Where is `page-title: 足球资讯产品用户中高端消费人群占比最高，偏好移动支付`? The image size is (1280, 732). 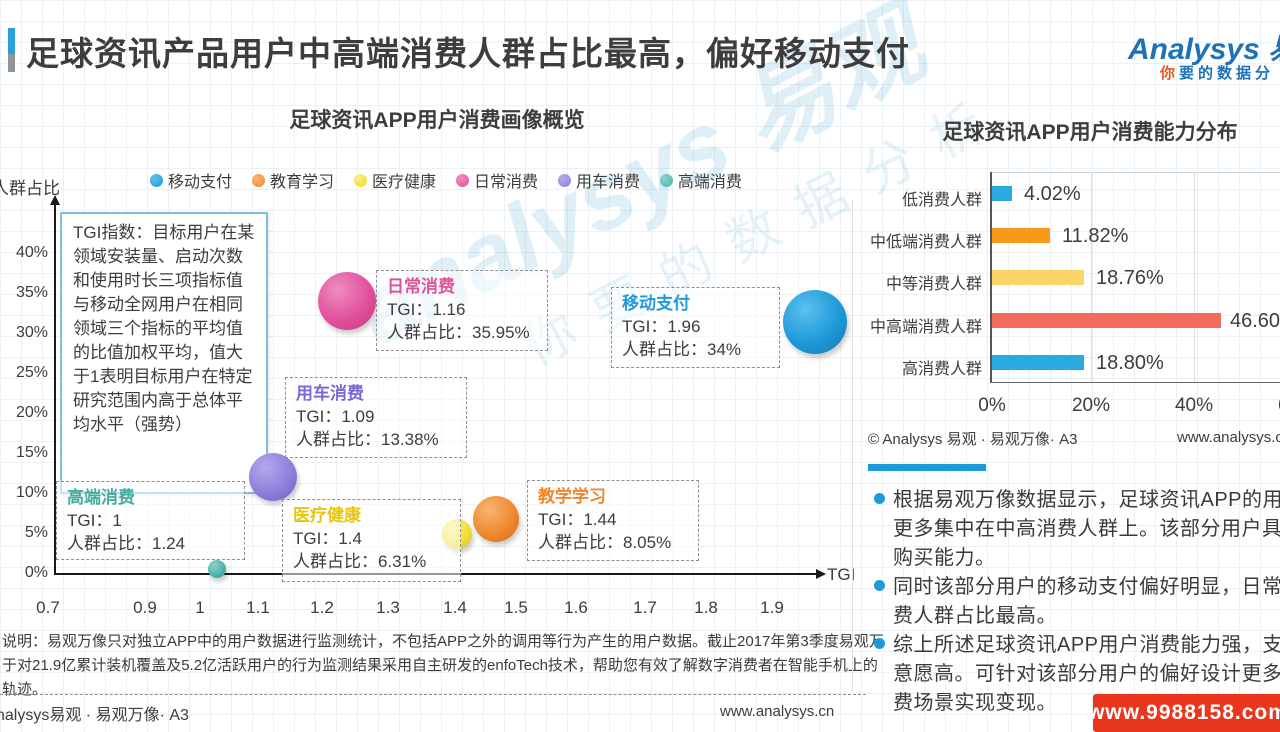 page-title: 足球资讯产品用户中高端消费人群占比最高，偏好移动支付 is located at coordinates (468, 53).